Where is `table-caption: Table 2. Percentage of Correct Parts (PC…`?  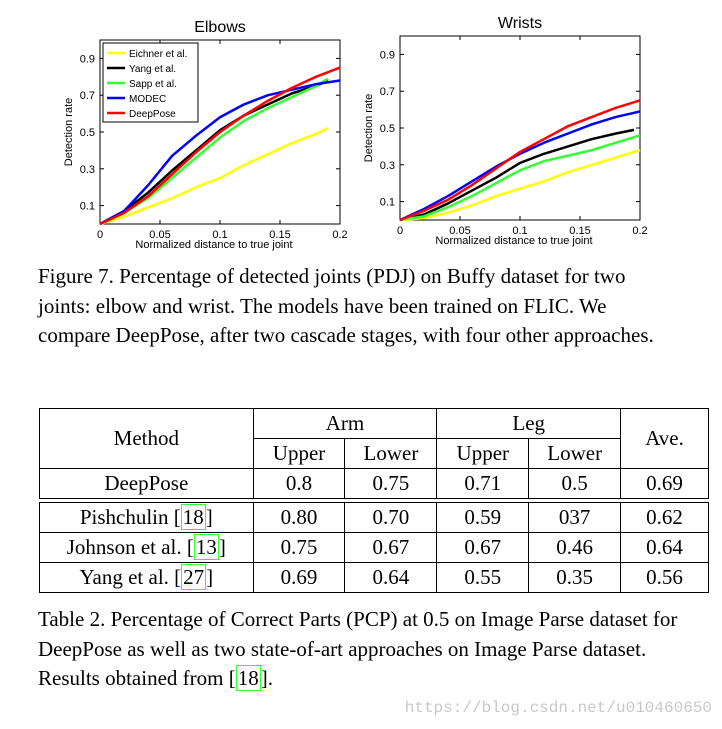 table-caption: Table 2. Percentage of Correct Parts (PC… is located at coordinates (358, 649).